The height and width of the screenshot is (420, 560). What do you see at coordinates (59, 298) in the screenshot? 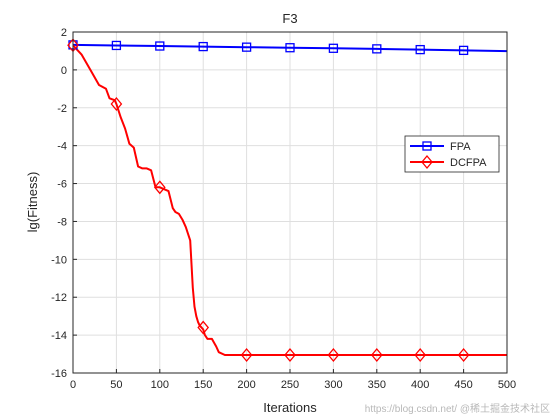
I see `y-tick-label: -12` at bounding box center [59, 298].